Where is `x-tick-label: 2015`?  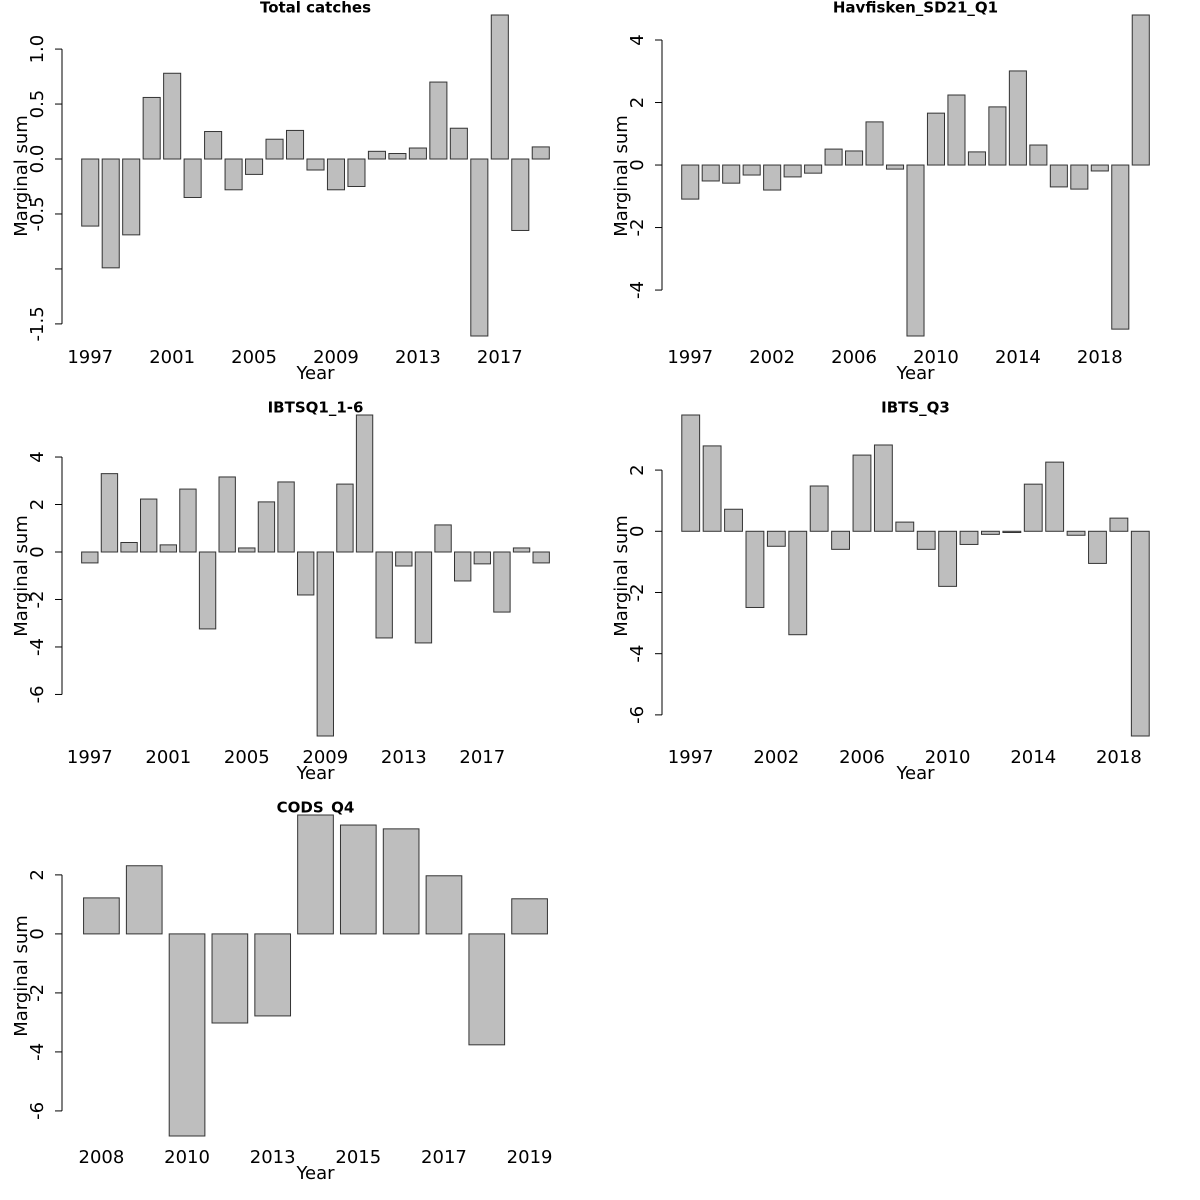 x-tick-label: 2015 is located at coordinates (358, 1157).